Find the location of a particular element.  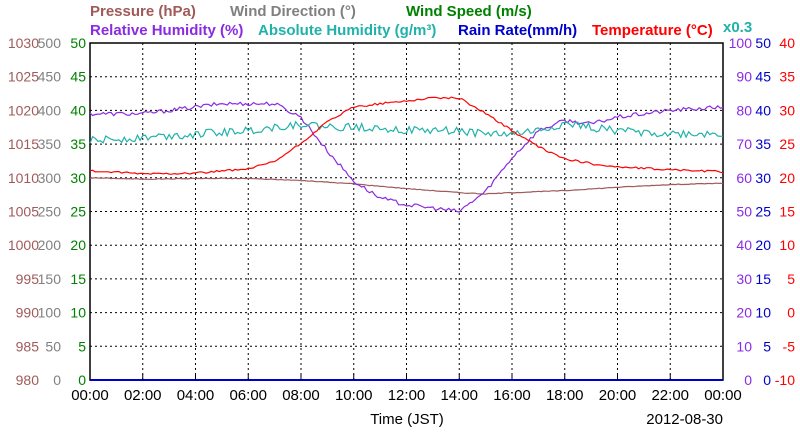

y-tick-label-pressure: 1005 is located at coordinates (23, 212).